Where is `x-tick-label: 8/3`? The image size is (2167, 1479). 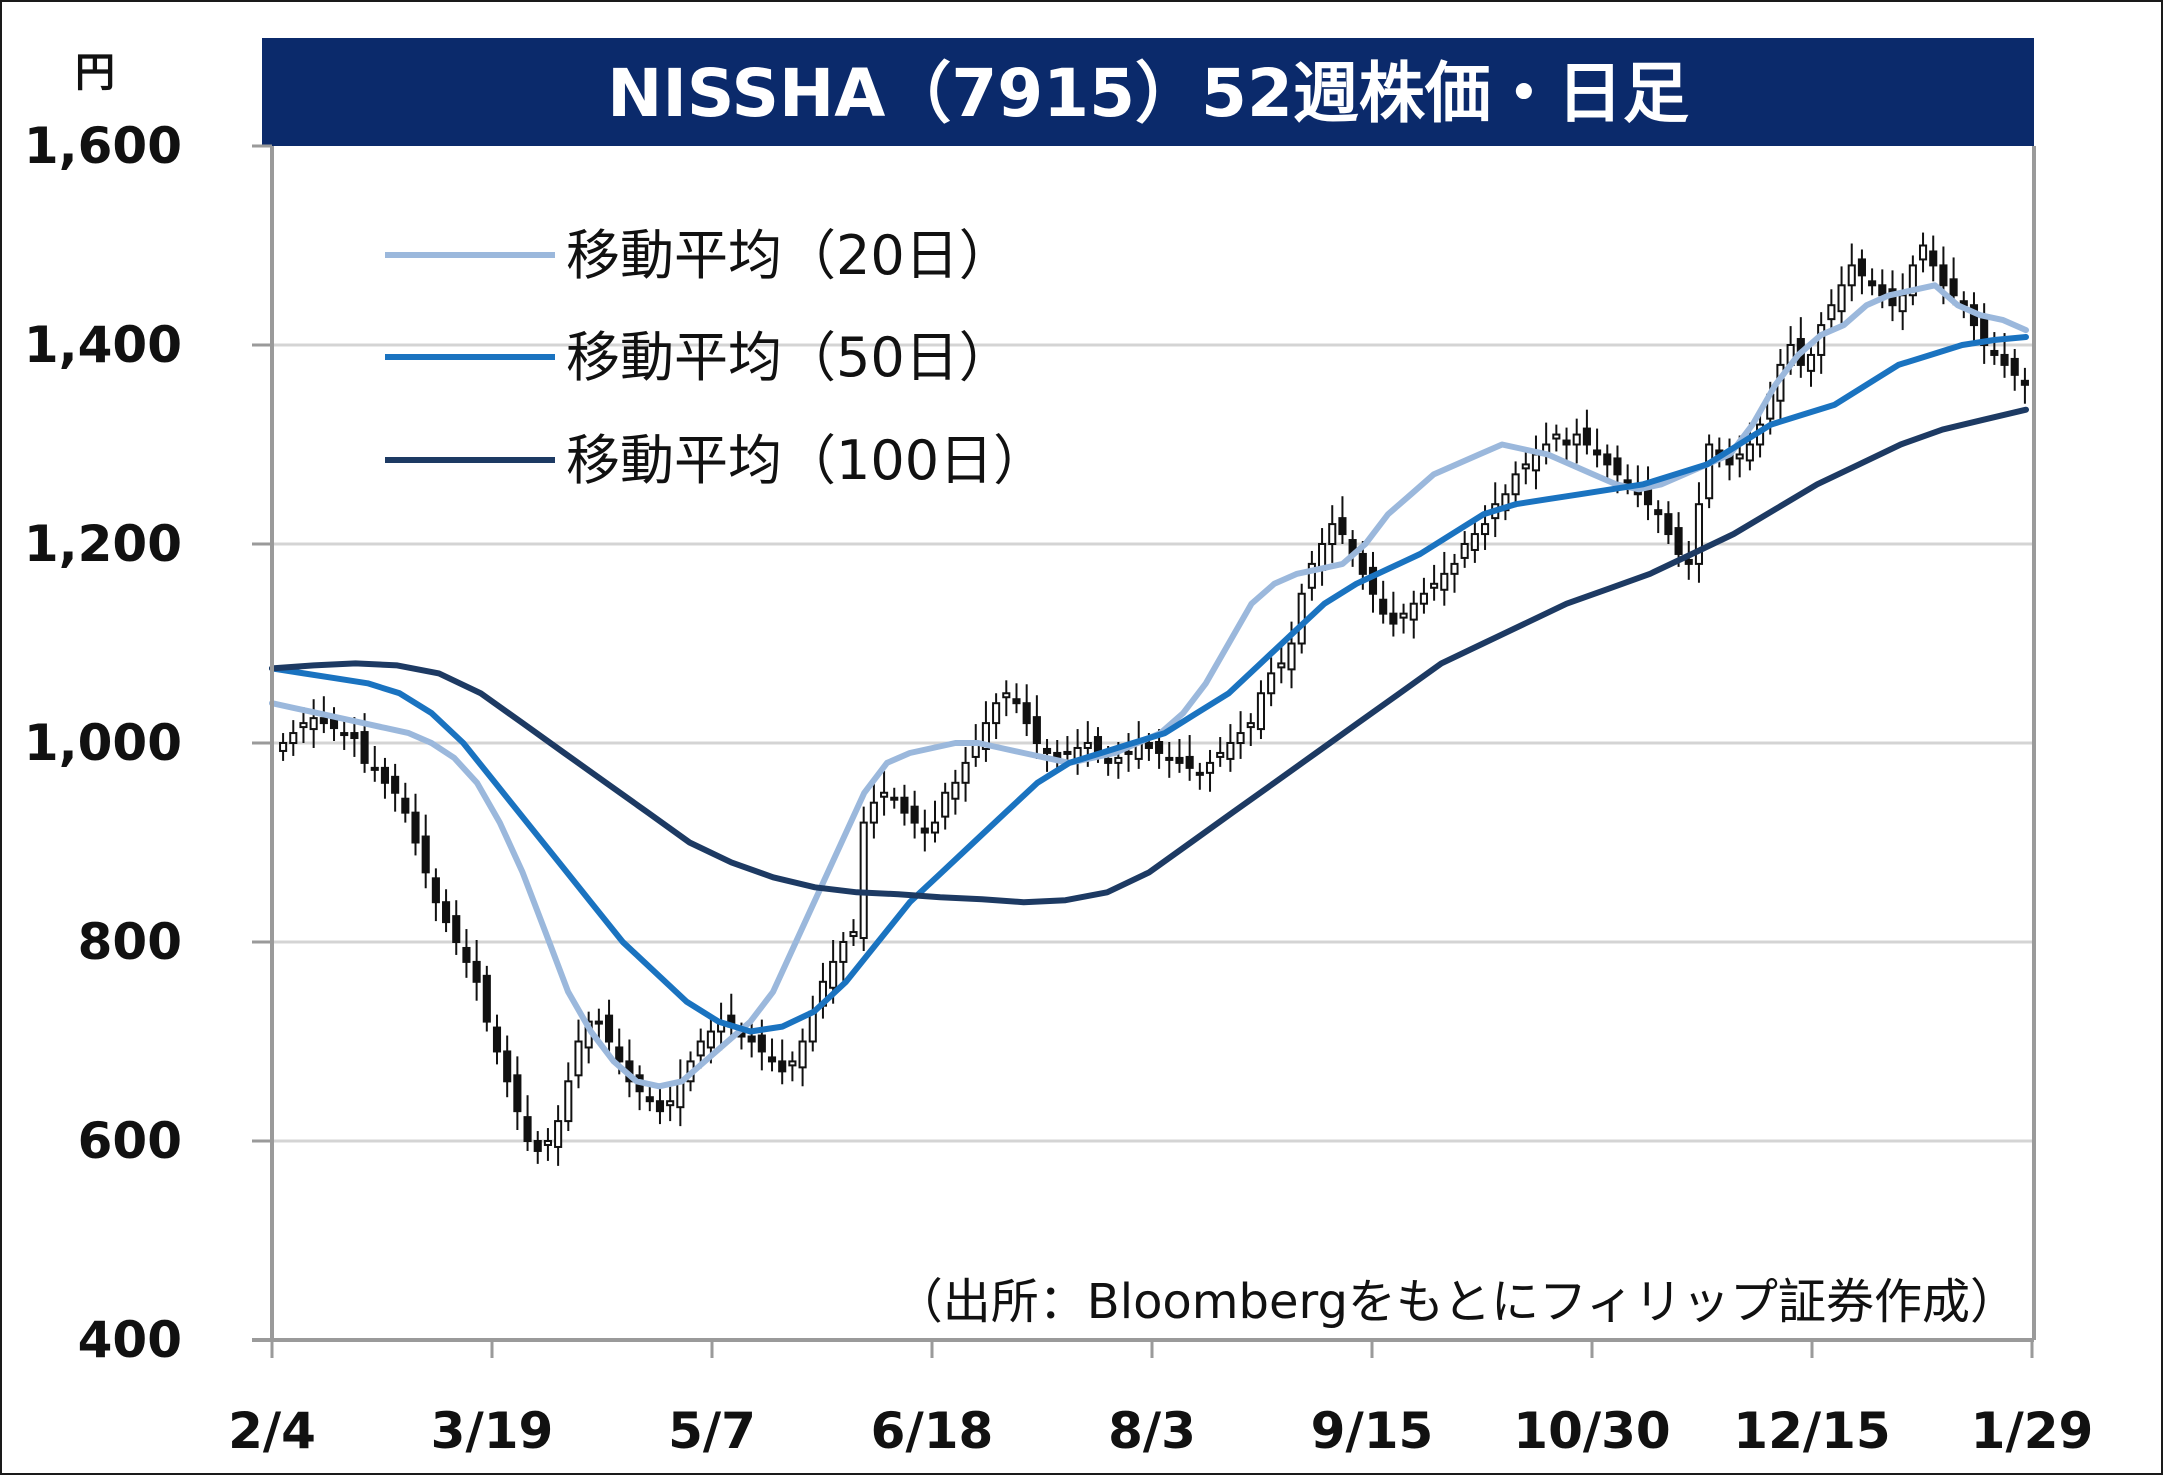
x-tick-label: 8/3 is located at coordinates (1152, 1431).